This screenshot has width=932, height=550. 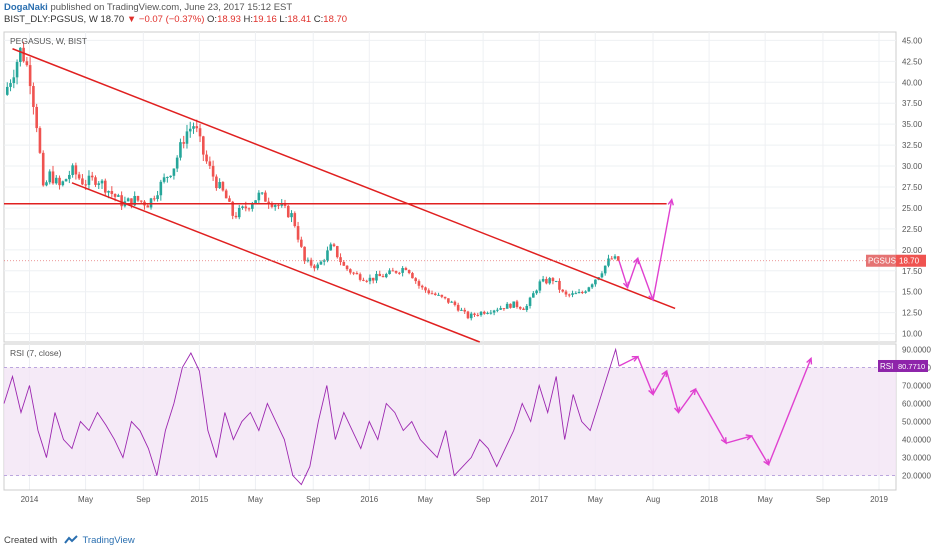 I want to click on price-badge: PGSUS 18.70, so click(x=896, y=260).